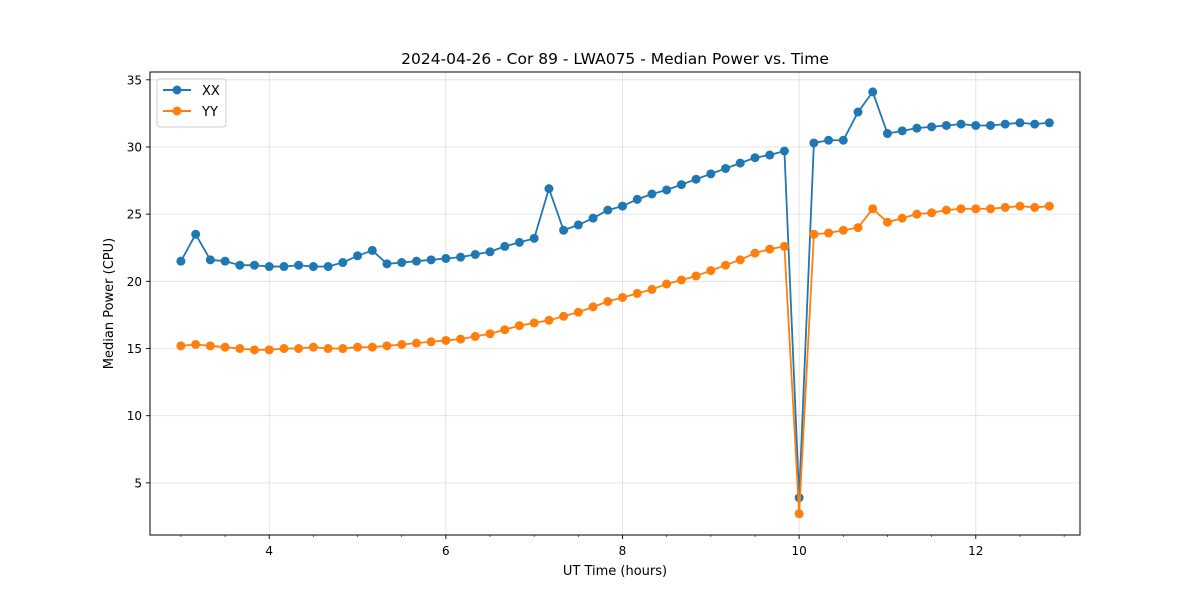 The height and width of the screenshot is (600, 1200). I want to click on legend-label-yy: YY, so click(209, 112).